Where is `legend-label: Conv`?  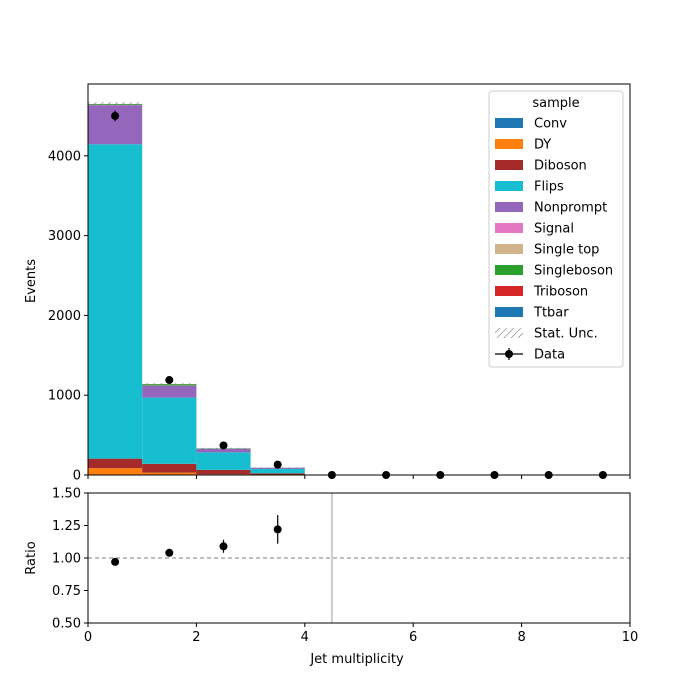 legend-label: Conv is located at coordinates (550, 124).